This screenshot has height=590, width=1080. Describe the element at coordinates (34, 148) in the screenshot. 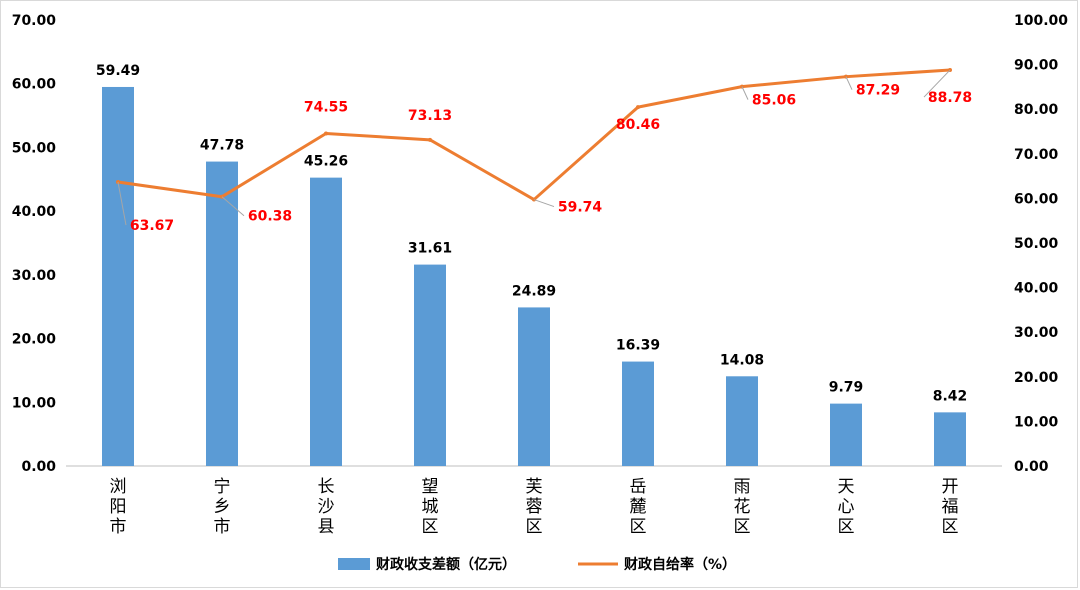

I see `left-tick-label: 50.00` at that location.